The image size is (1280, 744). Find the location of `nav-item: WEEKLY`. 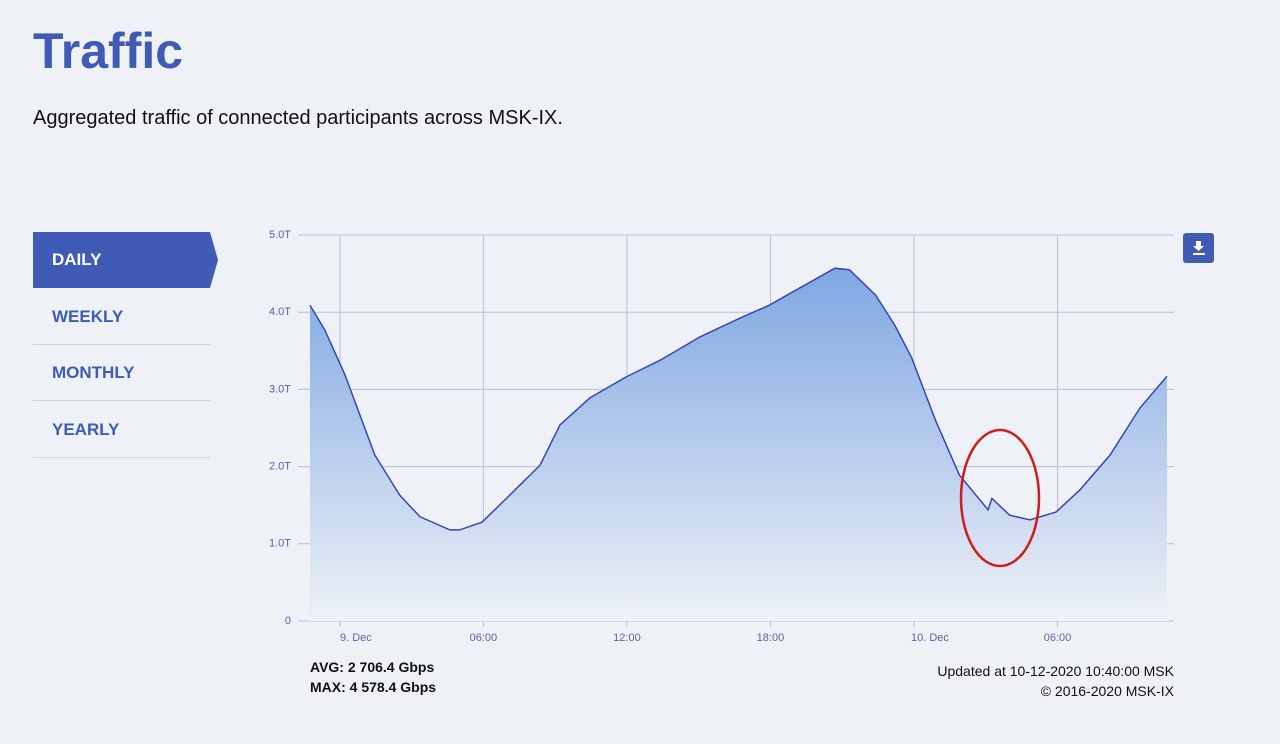

nav-item: WEEKLY is located at coordinates (121, 317).